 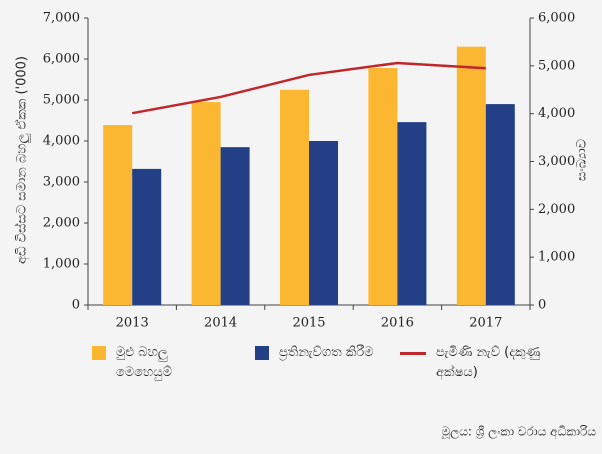 I want to click on y2-tick-label: 4,000, so click(x=556, y=113).